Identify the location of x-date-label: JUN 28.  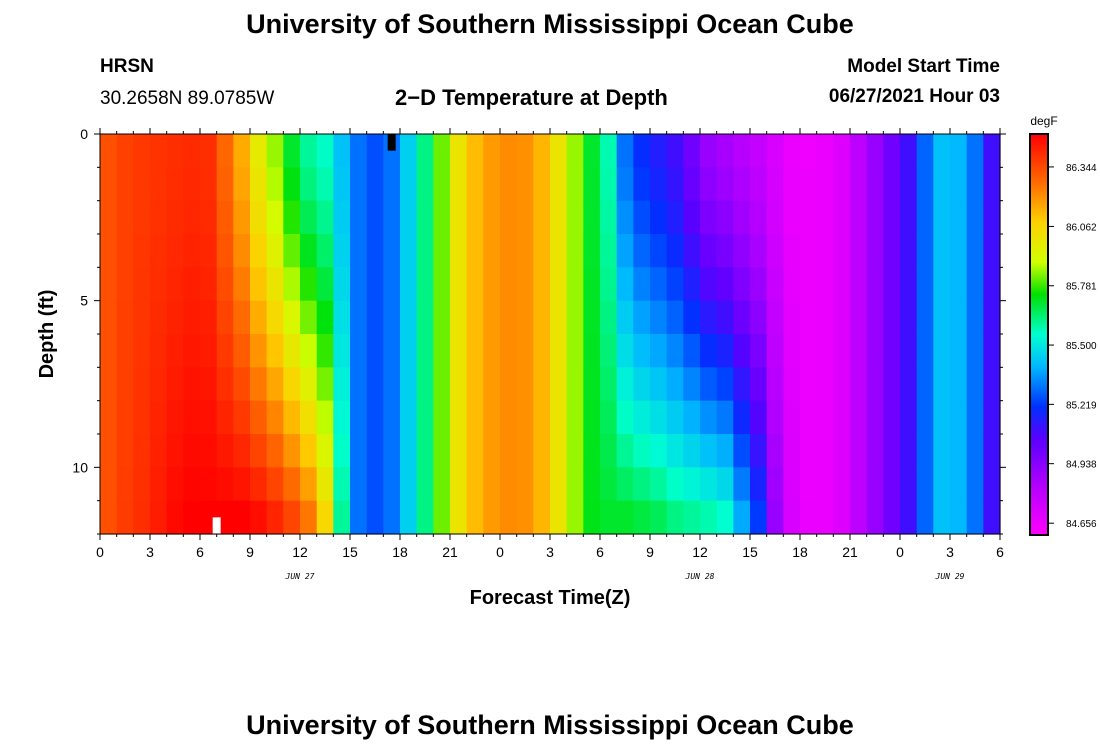
(700, 576).